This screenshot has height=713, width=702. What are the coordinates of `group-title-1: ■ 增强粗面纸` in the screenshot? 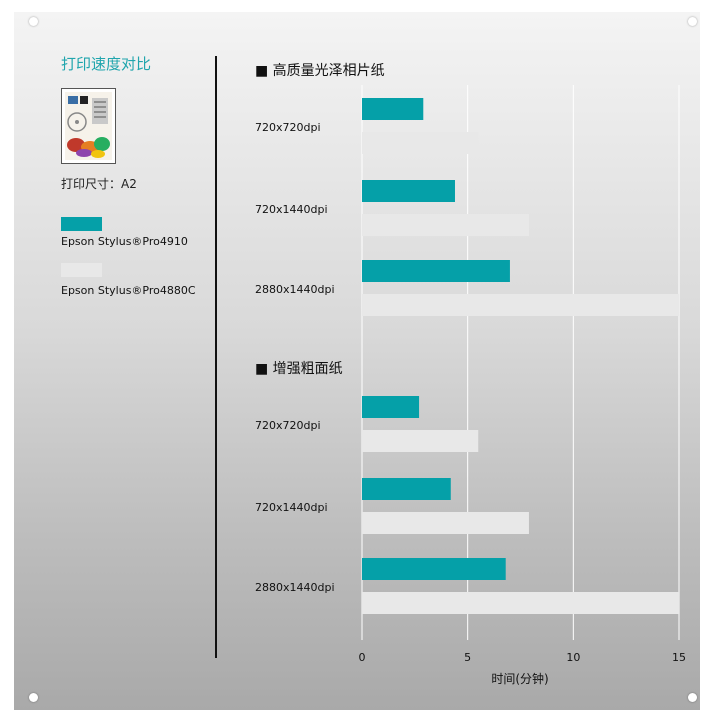 It's located at (299, 369).